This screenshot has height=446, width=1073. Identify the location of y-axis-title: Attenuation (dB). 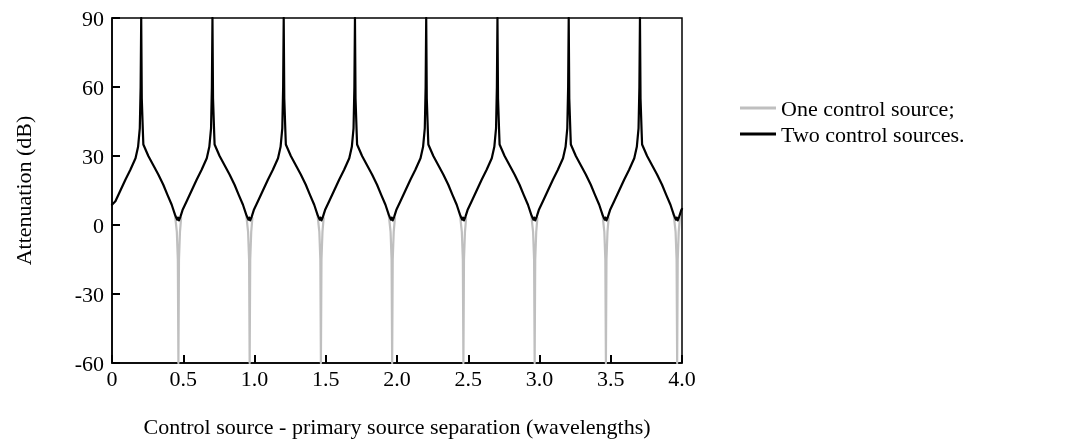
(23, 190).